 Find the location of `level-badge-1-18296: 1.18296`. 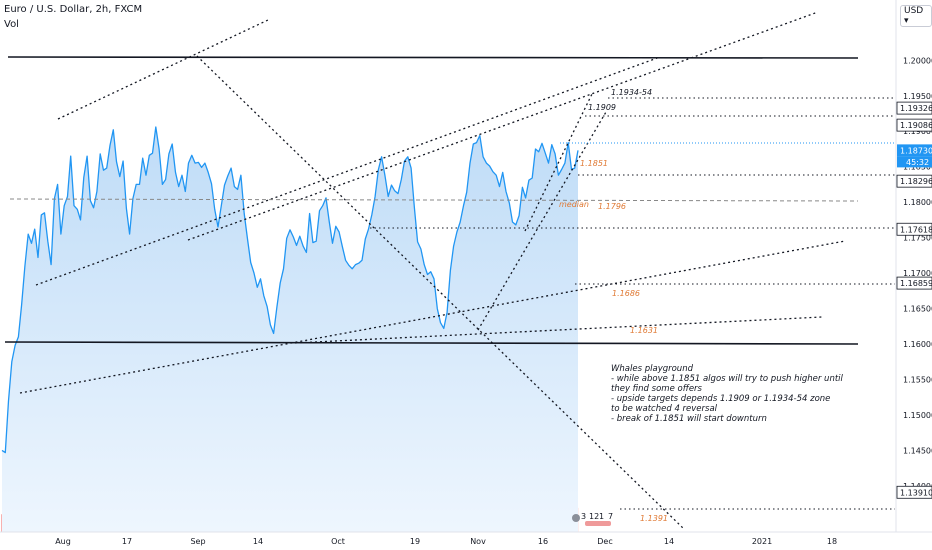

level-badge-1-18296: 1.18296 is located at coordinates (914, 181).